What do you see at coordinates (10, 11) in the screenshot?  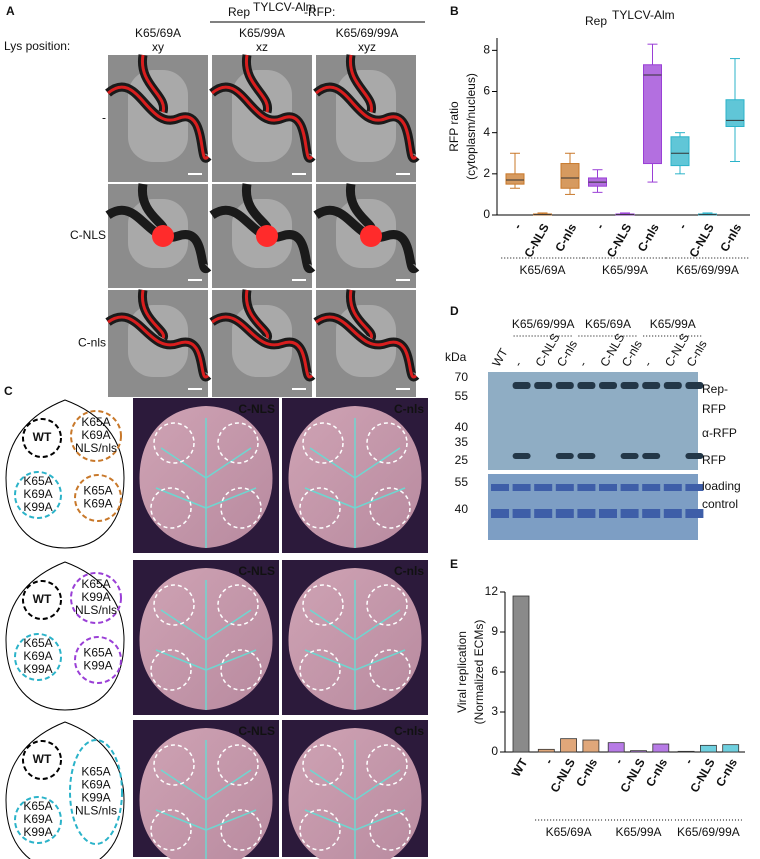 I see `panel-letter: A` at bounding box center [10, 11].